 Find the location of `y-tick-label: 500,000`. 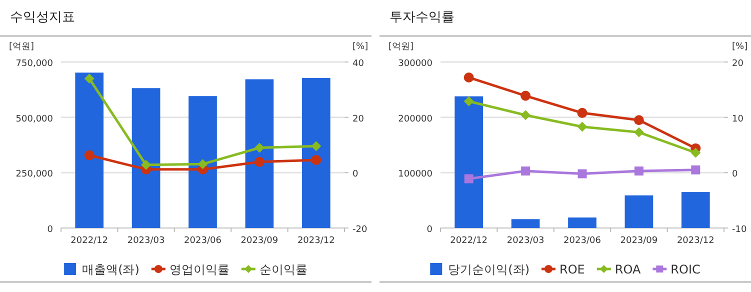

y-tick-label: 500,000 is located at coordinates (35, 119).